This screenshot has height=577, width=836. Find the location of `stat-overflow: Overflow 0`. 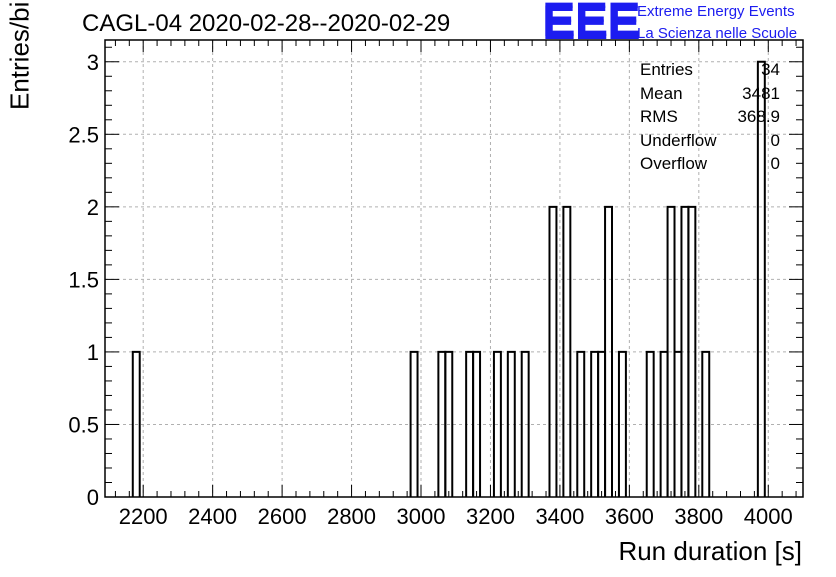

stat-overflow: Overflow 0 is located at coordinates (710, 166).